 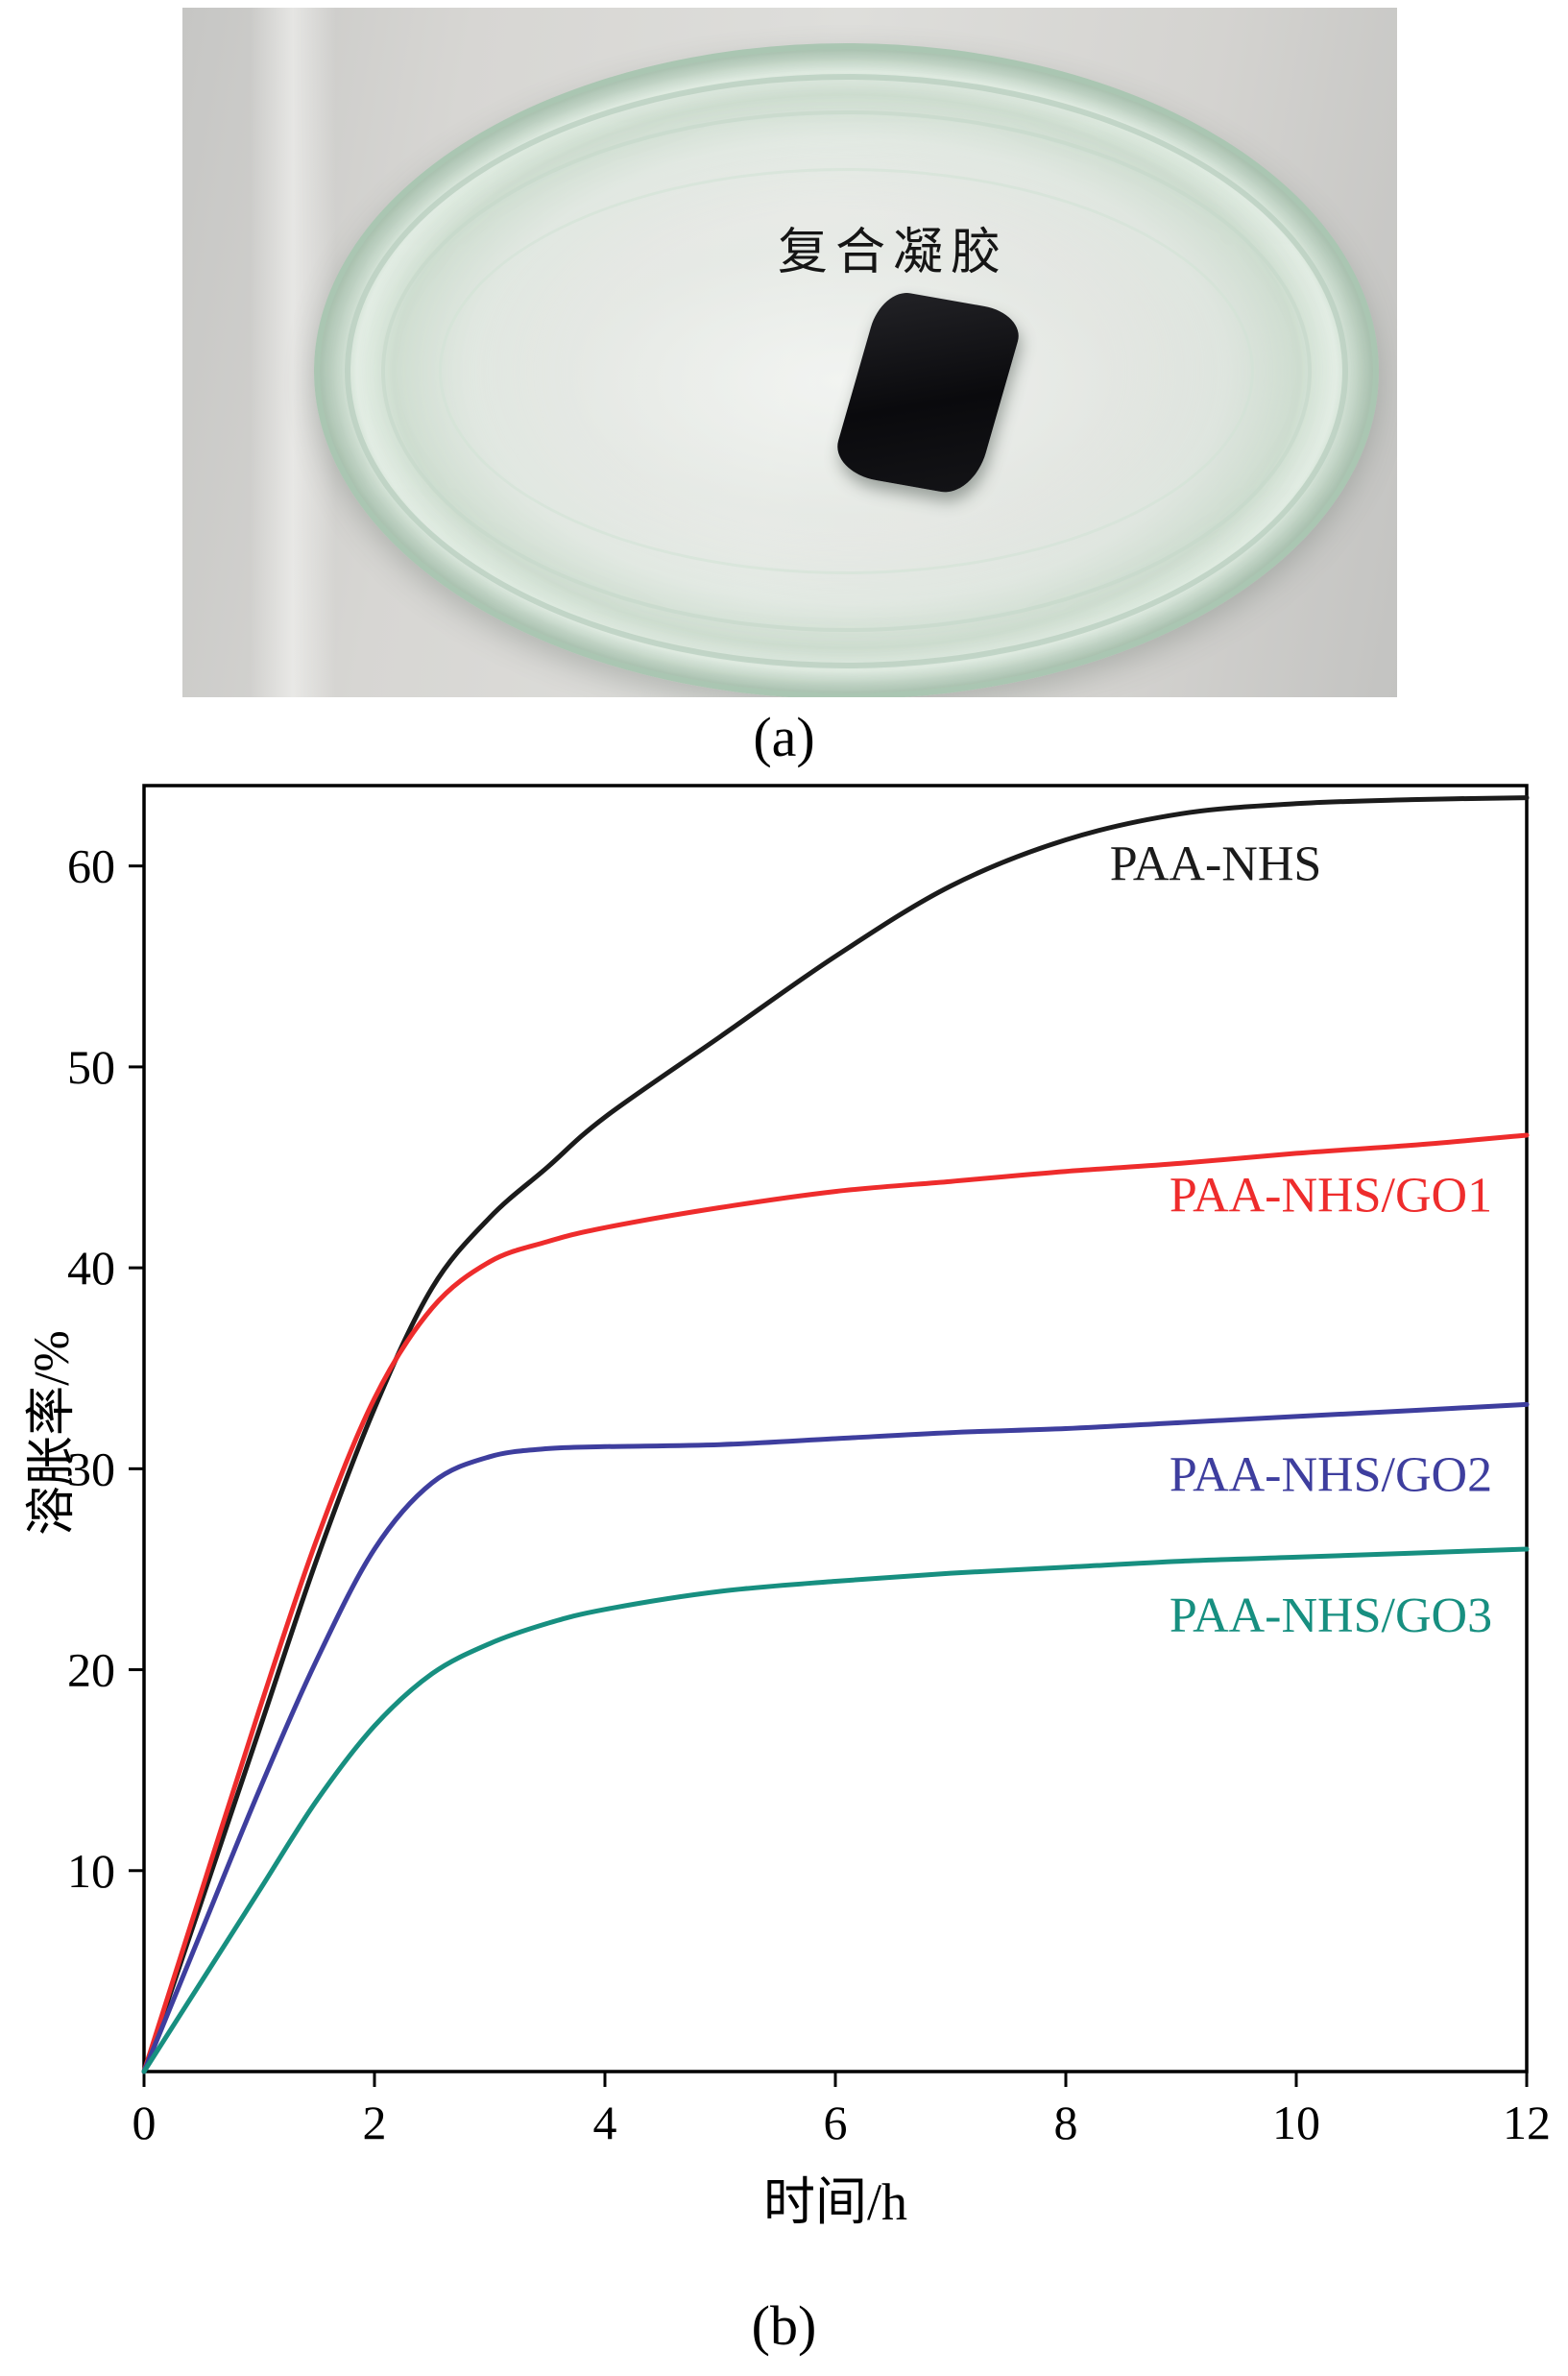 I want to click on series-label-PAA-NHS/GO2: PAA-NHS/GO2, so click(x=1331, y=1475).